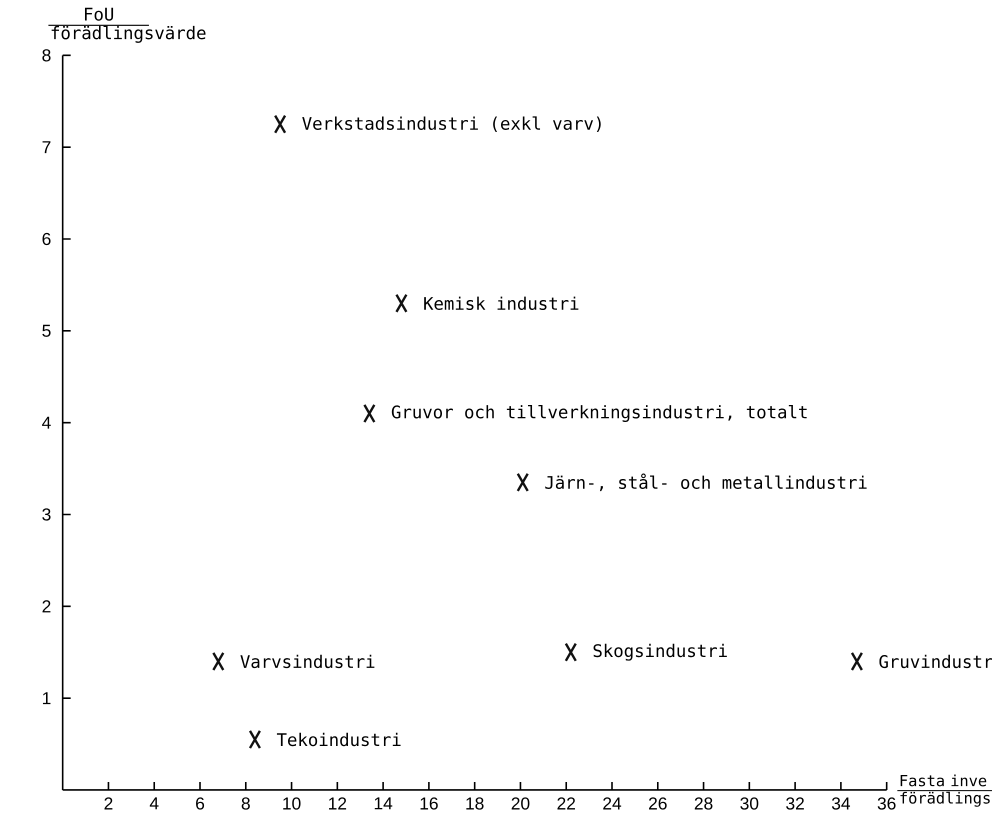 This screenshot has height=816, width=992. What do you see at coordinates (246, 803) in the screenshot?
I see `x-tick-label: 8` at bounding box center [246, 803].